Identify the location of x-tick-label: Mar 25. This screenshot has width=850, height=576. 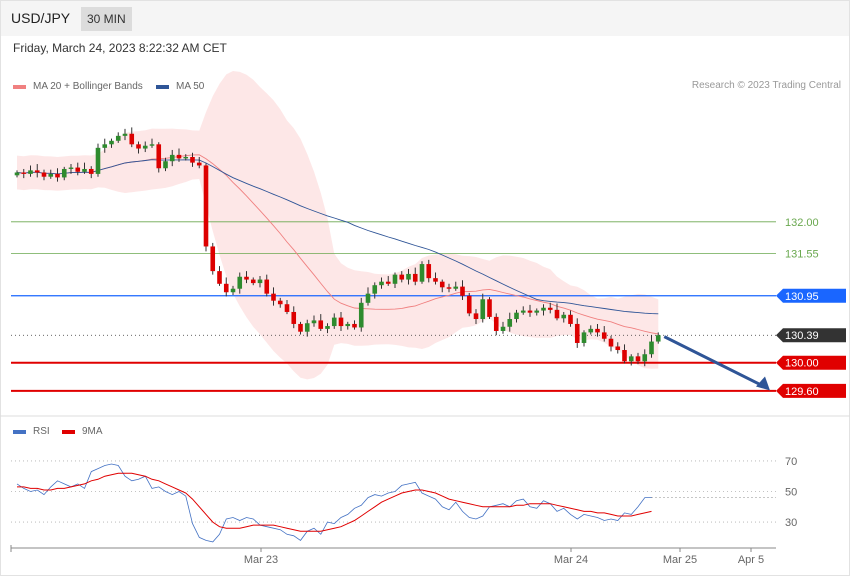
(680, 560).